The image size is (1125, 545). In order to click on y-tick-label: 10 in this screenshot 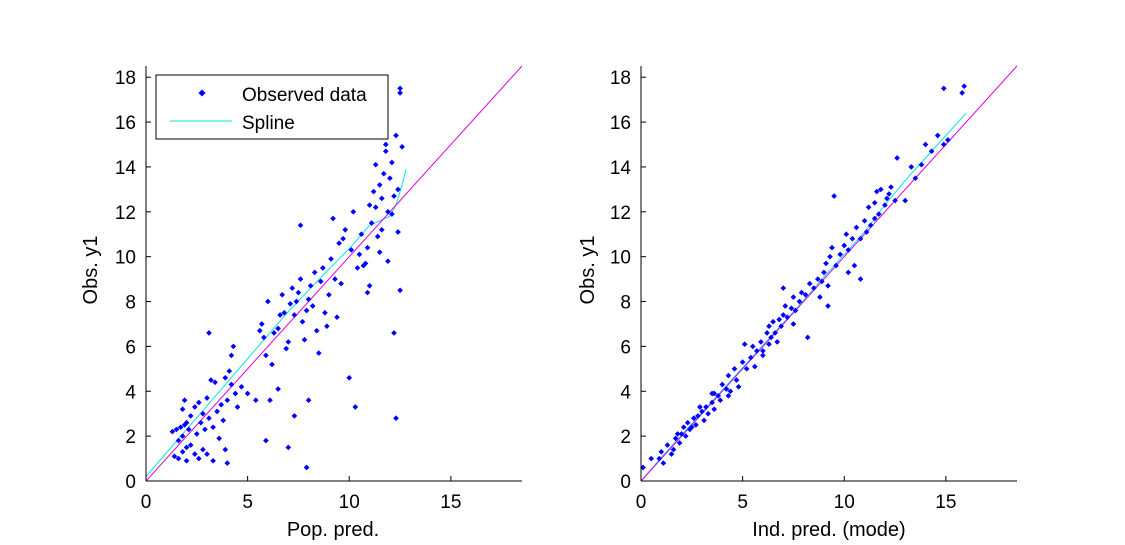, I will do `click(620, 258)`.